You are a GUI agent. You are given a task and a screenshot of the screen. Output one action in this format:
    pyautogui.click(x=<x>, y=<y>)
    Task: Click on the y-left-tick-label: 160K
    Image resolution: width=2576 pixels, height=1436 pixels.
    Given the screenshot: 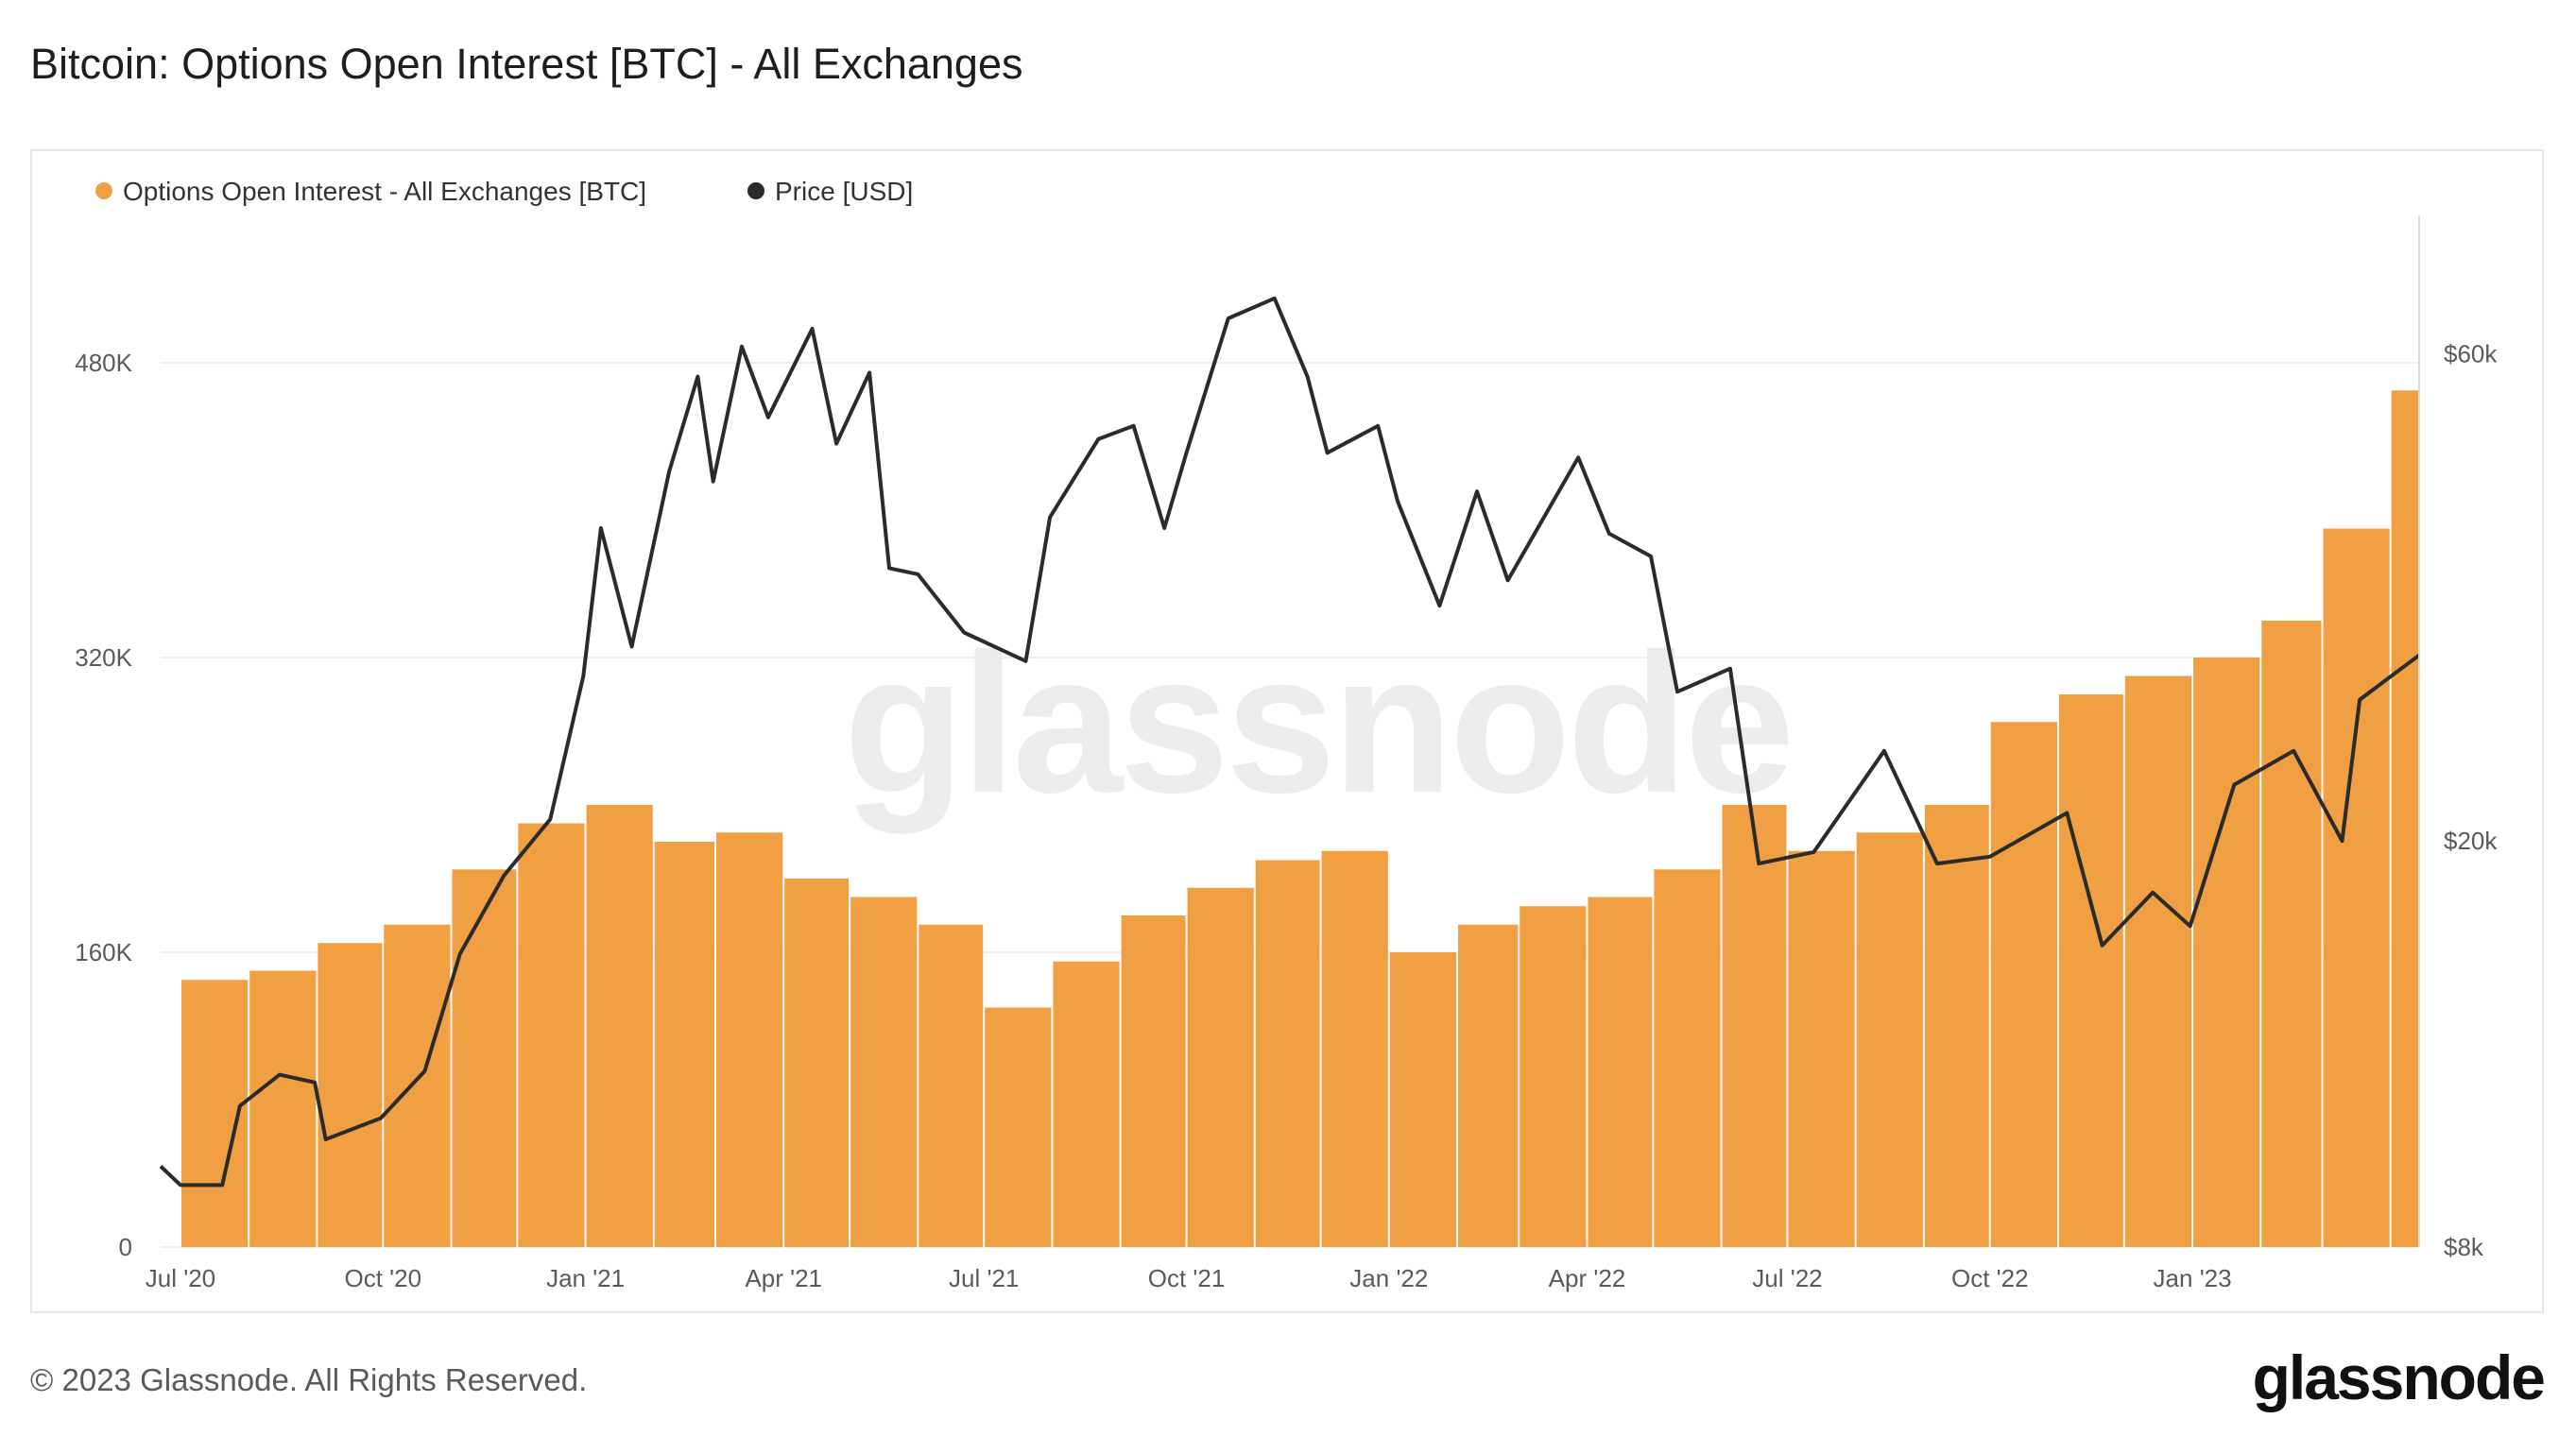 What is the action you would take?
    pyautogui.click(x=103, y=952)
    